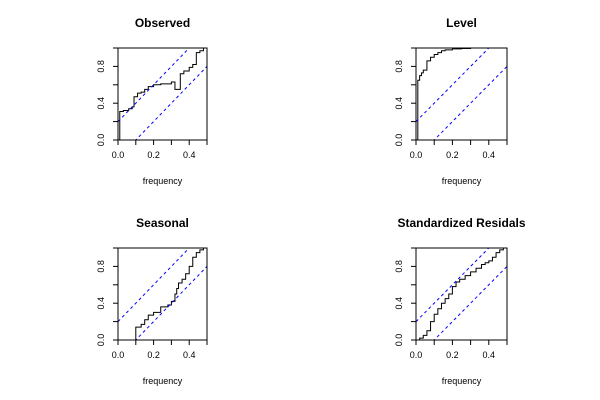  What do you see at coordinates (162, 223) in the screenshot?
I see `panel-title: Seasonal` at bounding box center [162, 223].